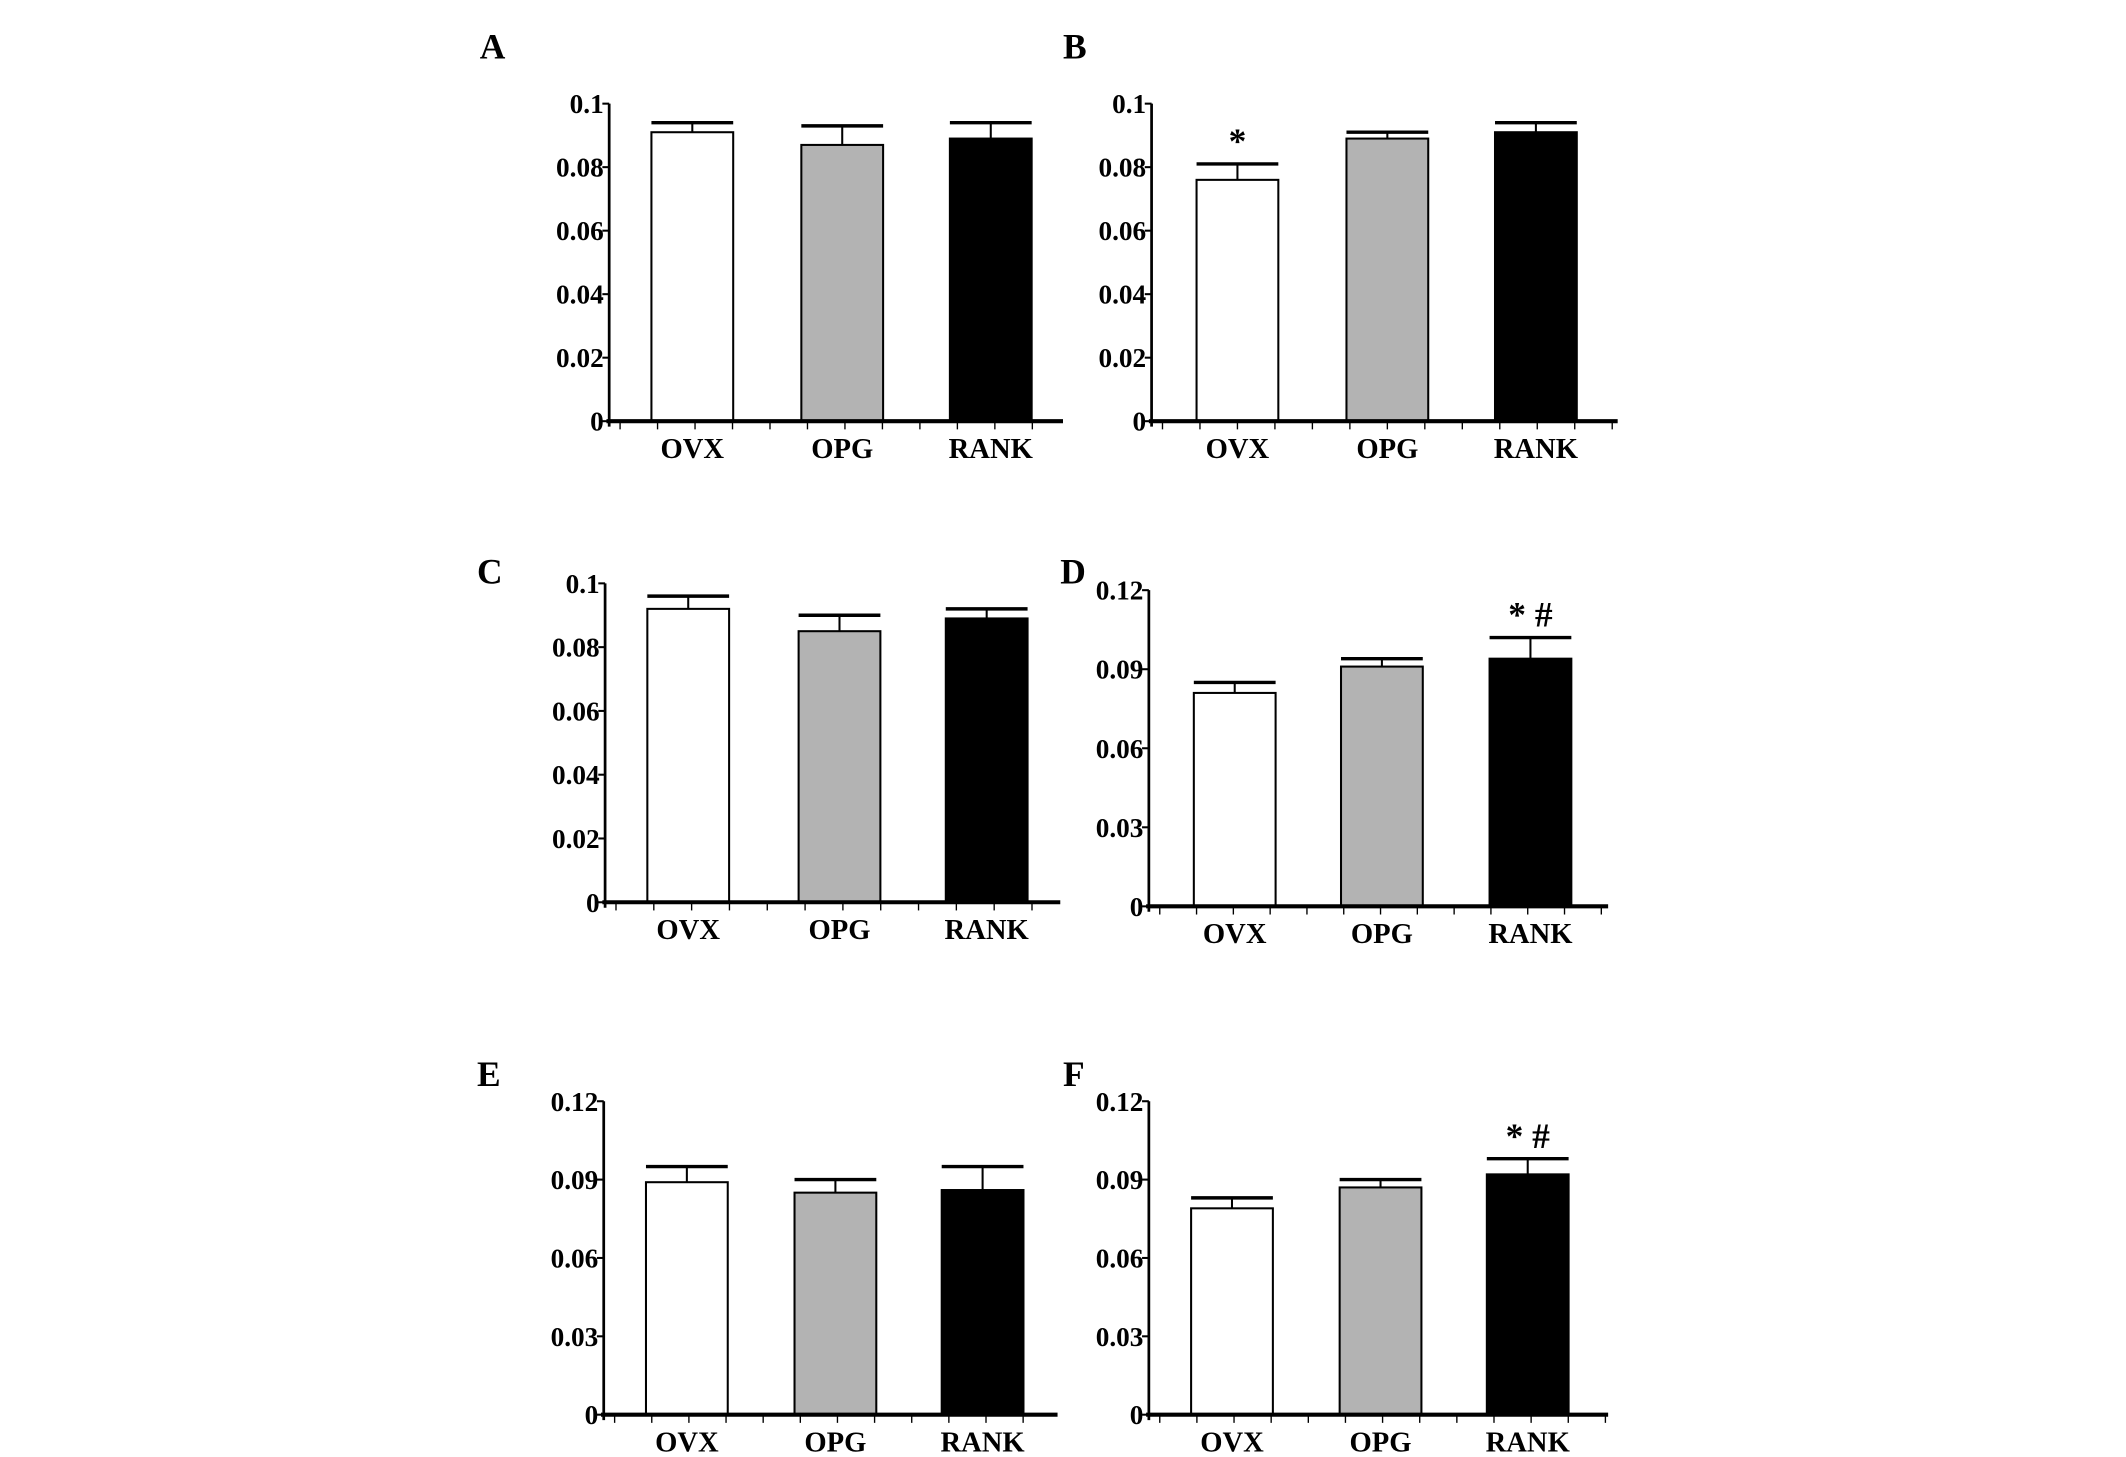 This screenshot has height=1457, width=2126. Describe the element at coordinates (1340, 246) in the screenshot. I see `panel-b: B OVX * OPG RANK 0 0.02 0.04 0.06 0.08 0.1` at that location.